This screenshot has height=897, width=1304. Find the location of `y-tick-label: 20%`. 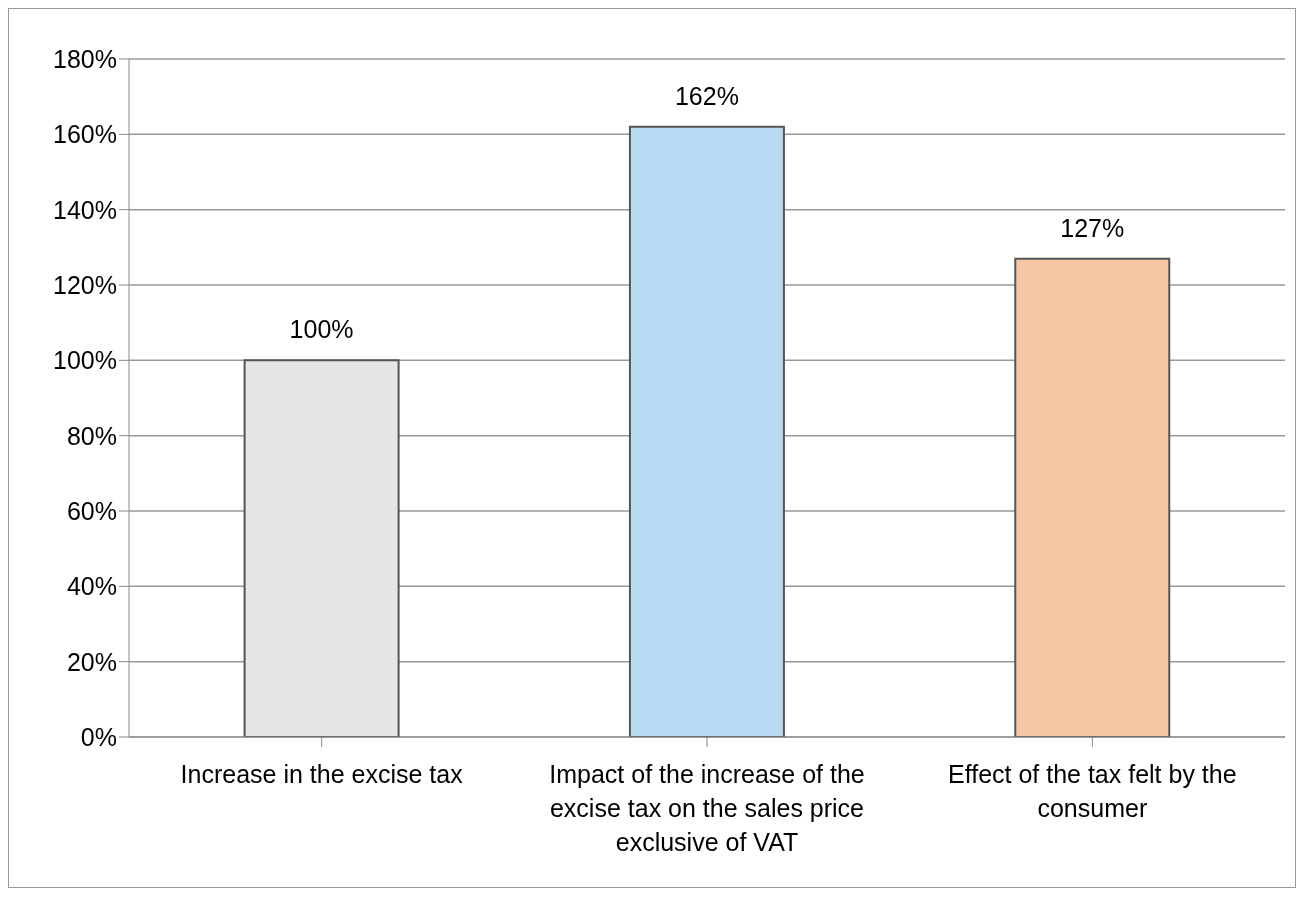

y-tick-label: 20% is located at coordinates (91, 661).